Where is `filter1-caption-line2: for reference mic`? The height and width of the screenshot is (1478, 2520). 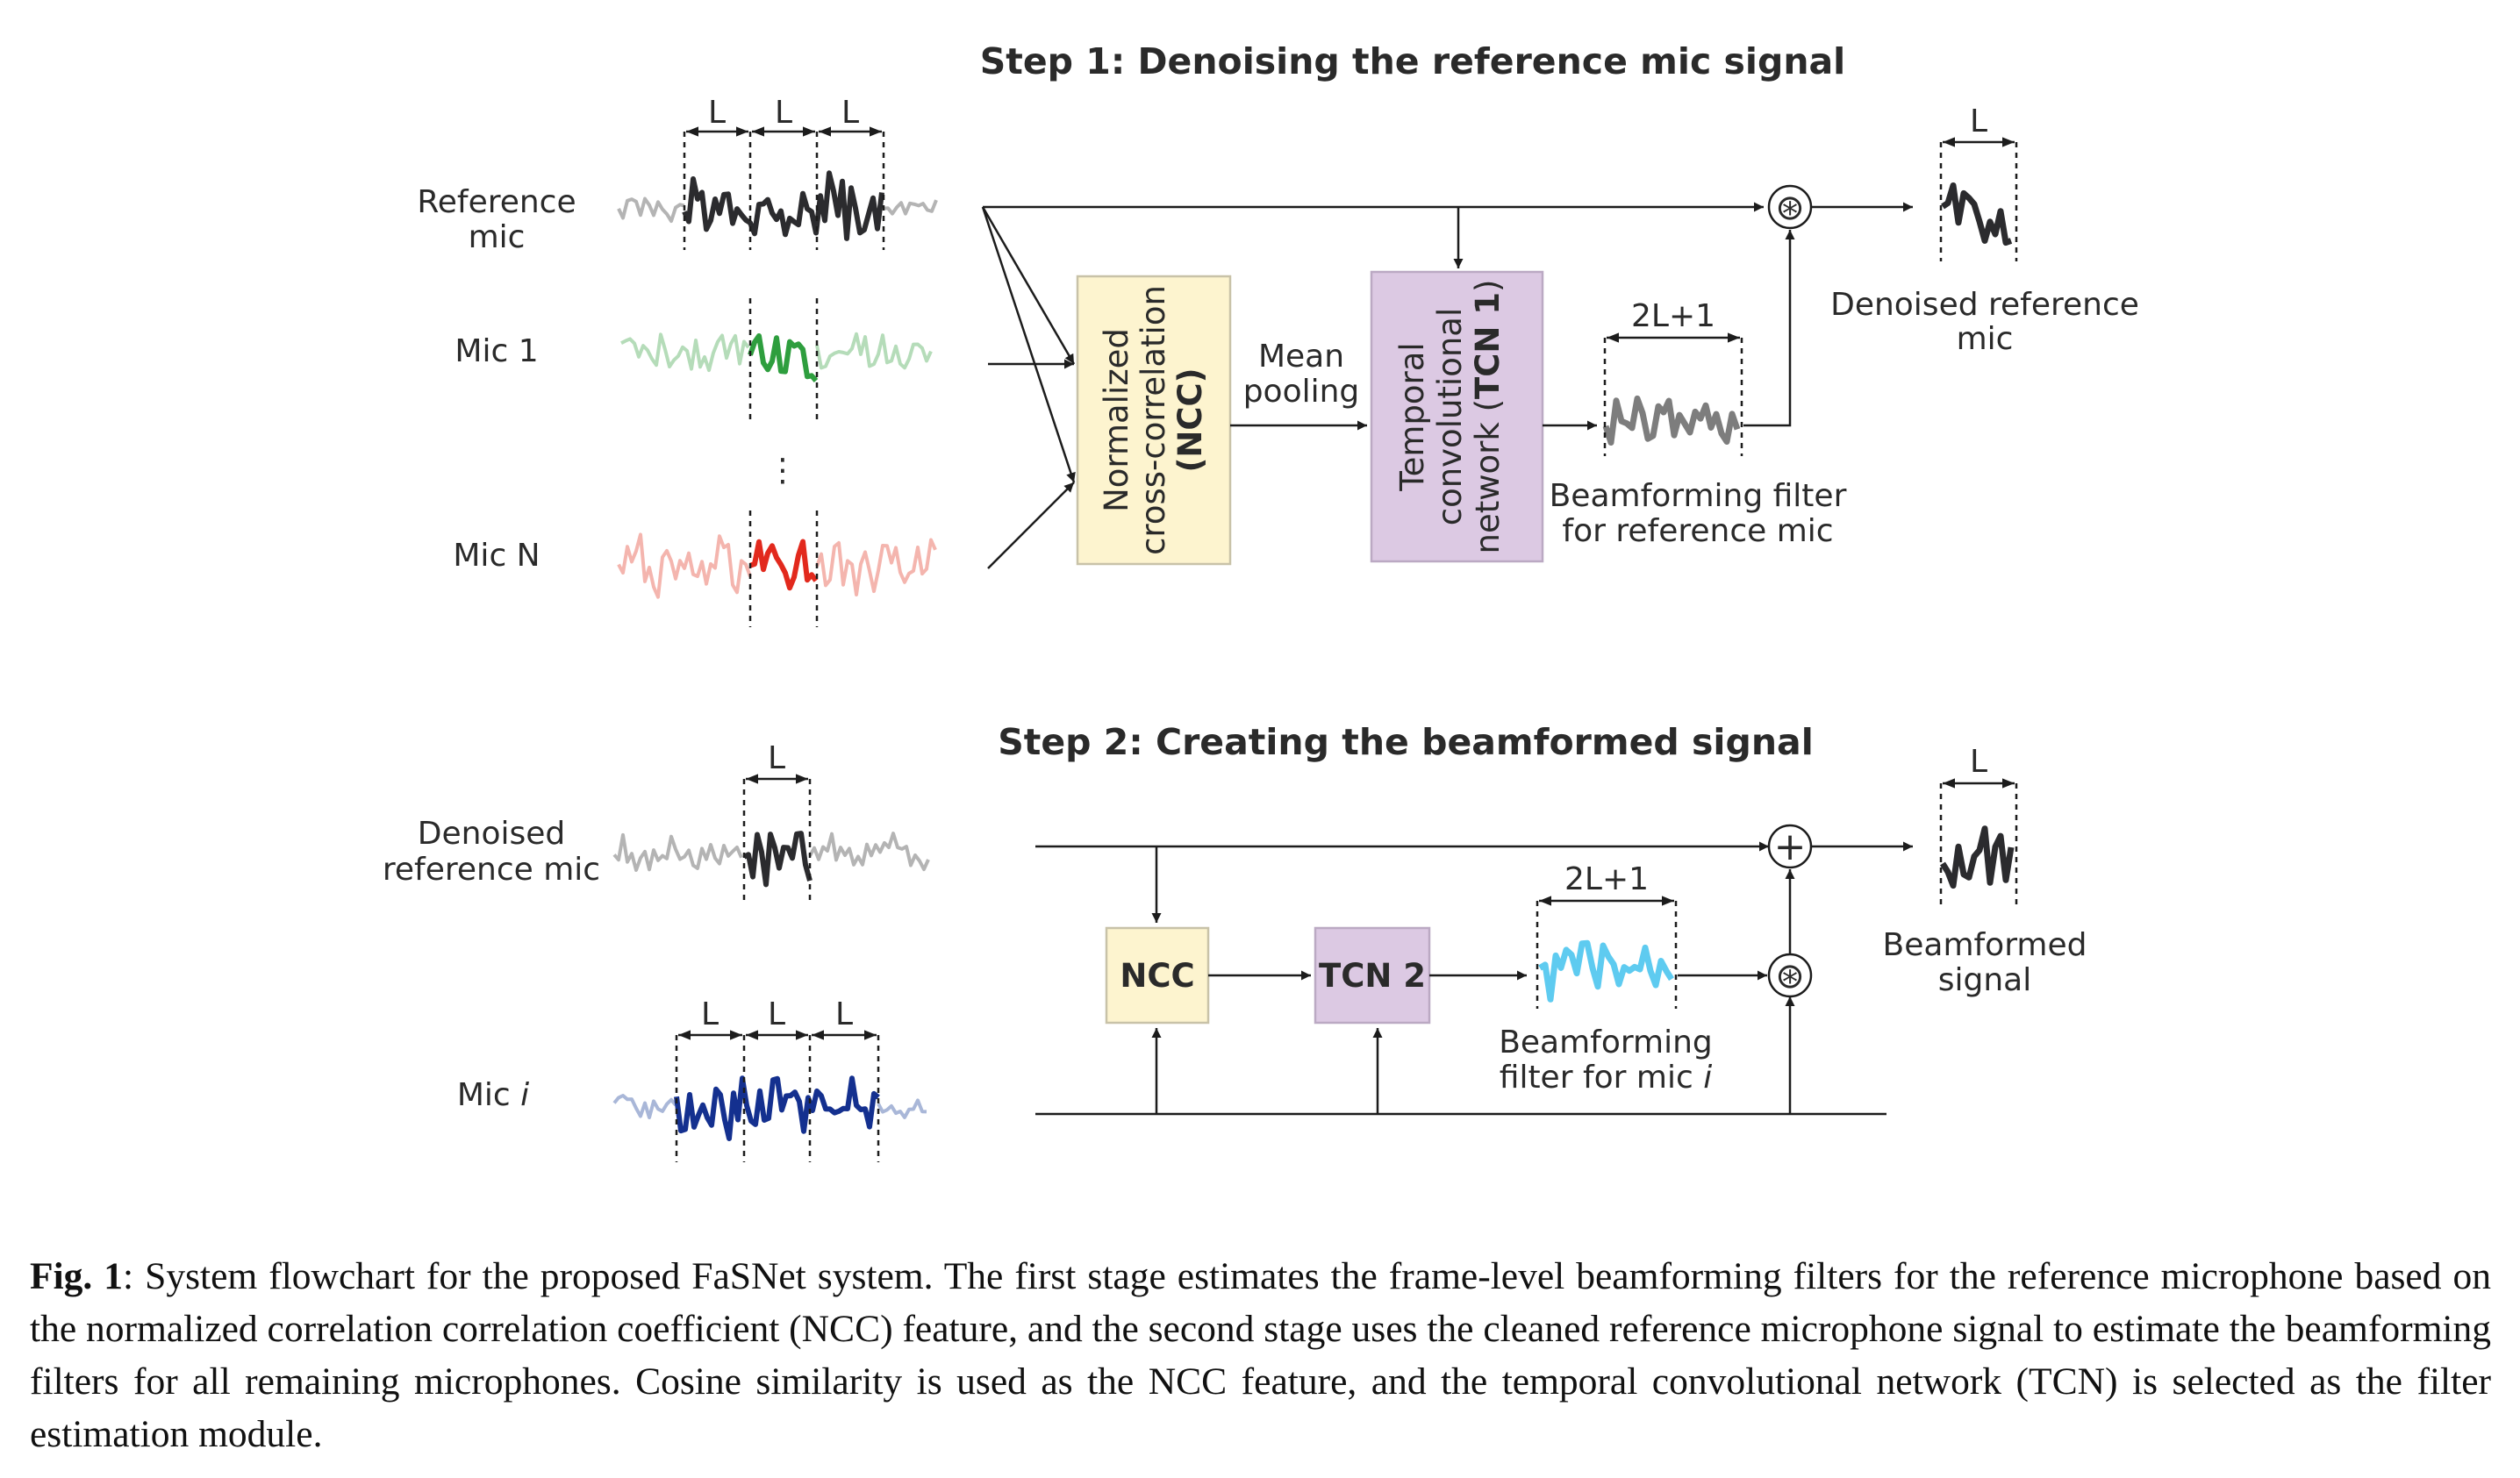
filter1-caption-line2: for reference mic is located at coordinates (1697, 531).